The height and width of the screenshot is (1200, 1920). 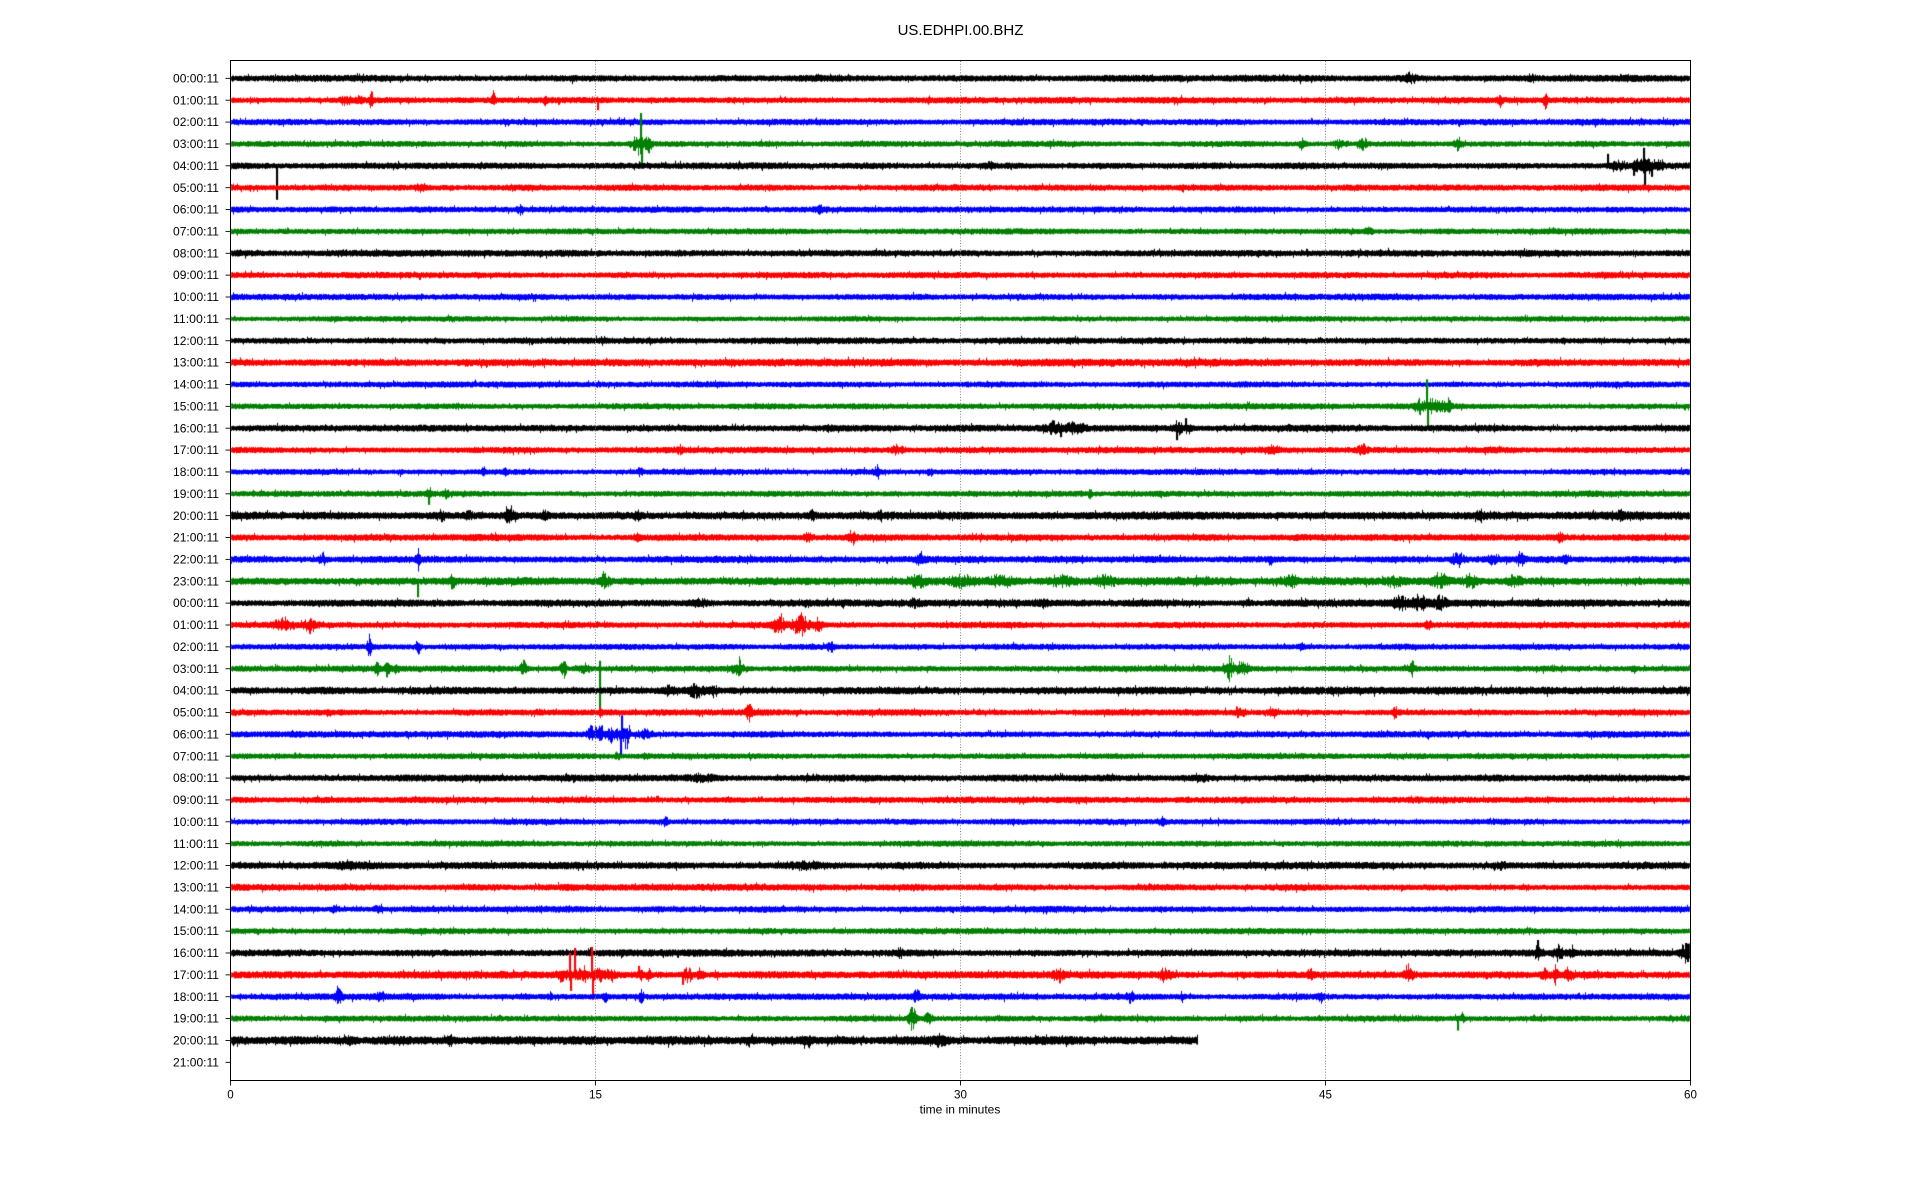 What do you see at coordinates (230, 1095) in the screenshot?
I see `svg-text: 0` at bounding box center [230, 1095].